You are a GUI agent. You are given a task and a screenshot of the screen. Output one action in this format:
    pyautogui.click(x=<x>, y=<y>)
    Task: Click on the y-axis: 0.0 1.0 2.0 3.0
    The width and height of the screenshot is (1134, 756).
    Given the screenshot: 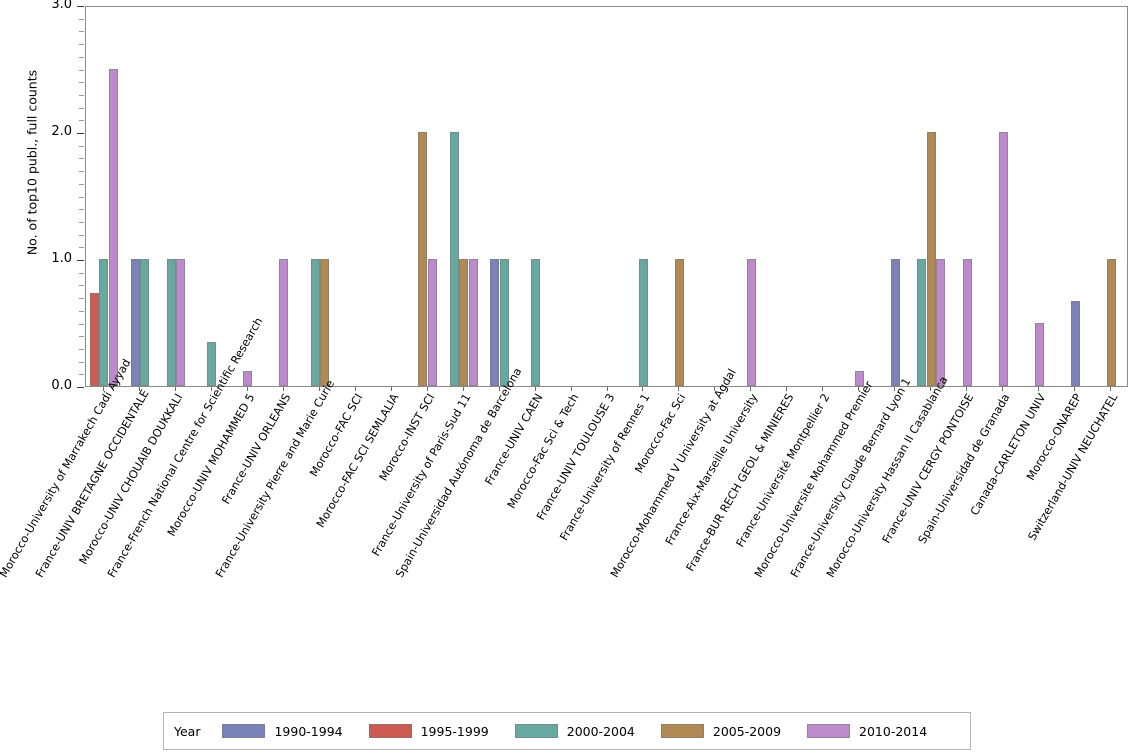 What is the action you would take?
    pyautogui.click(x=42, y=196)
    